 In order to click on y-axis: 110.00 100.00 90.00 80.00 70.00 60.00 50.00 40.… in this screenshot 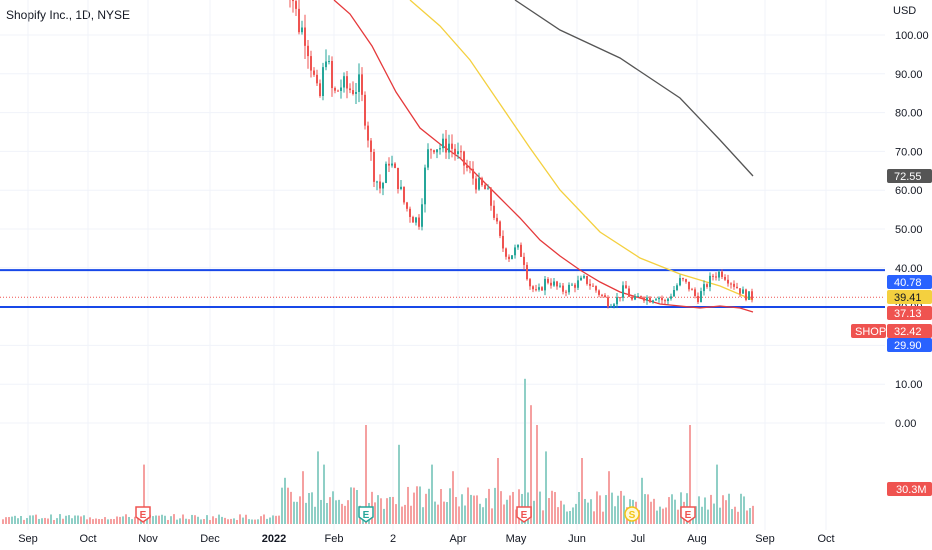, I will do `click(912, 215)`.